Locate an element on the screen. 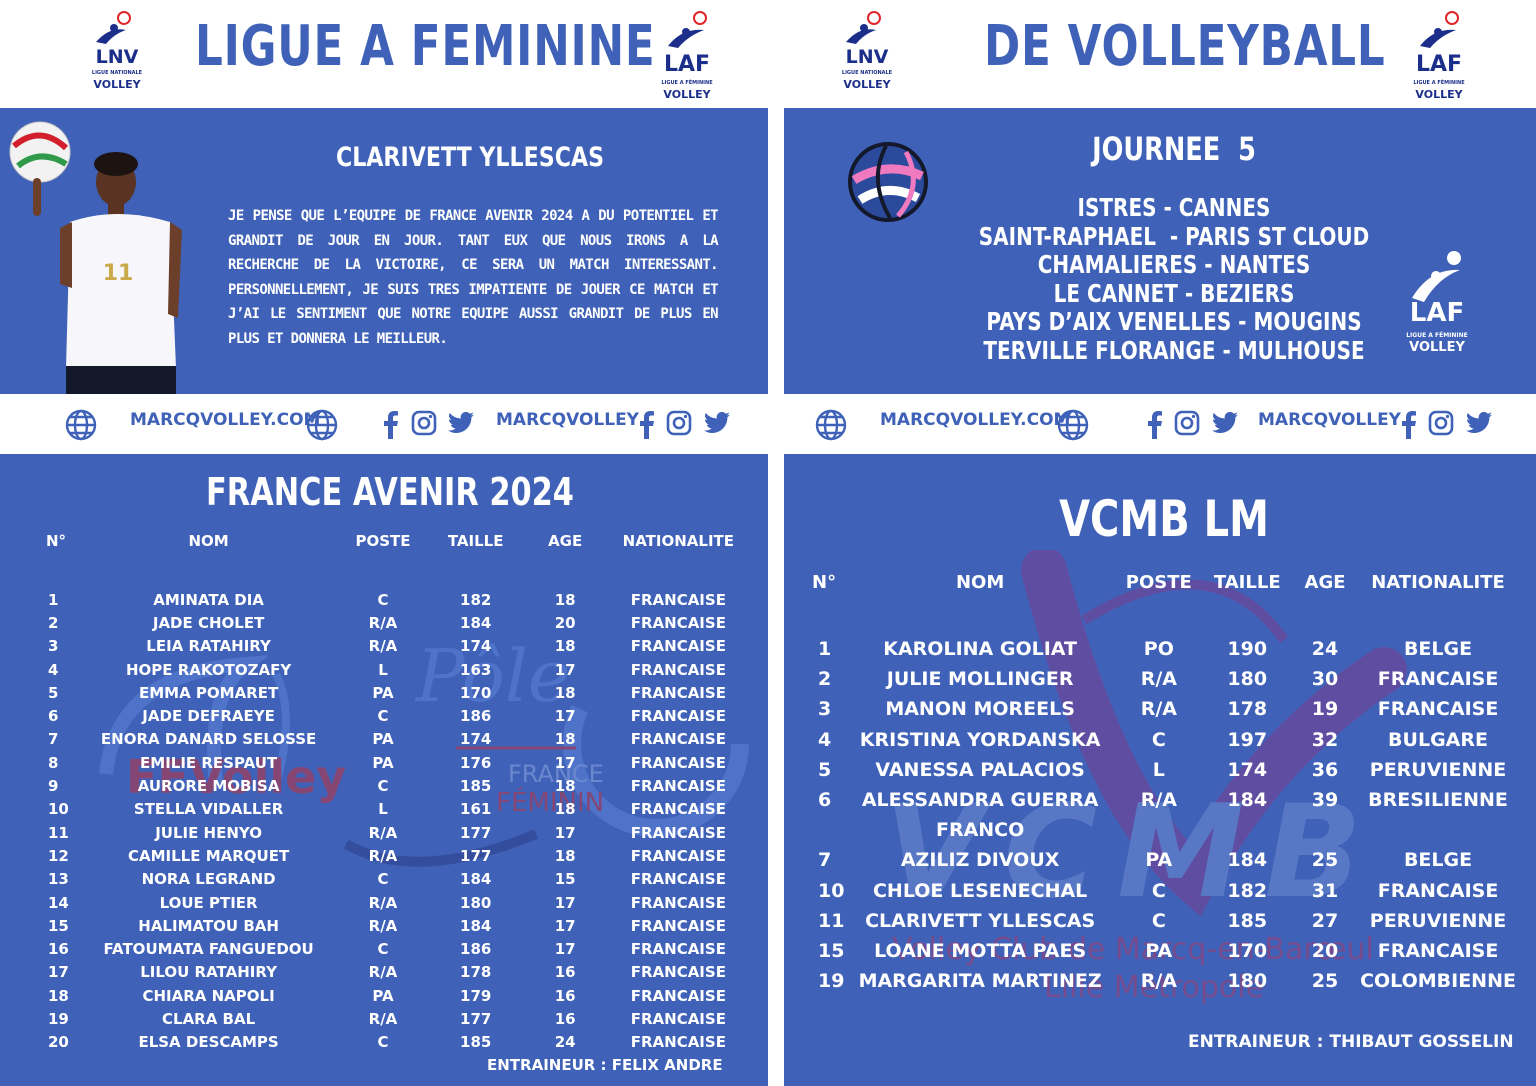 Image resolution: width=1536 pixels, height=1086 pixels. cell-age: 31 is located at coordinates (1325, 890).